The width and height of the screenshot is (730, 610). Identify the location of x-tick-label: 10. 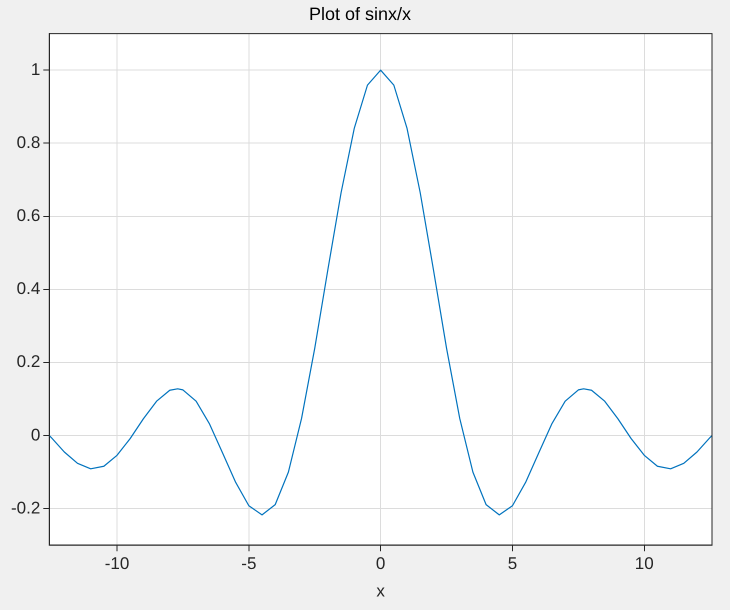
(644, 564).